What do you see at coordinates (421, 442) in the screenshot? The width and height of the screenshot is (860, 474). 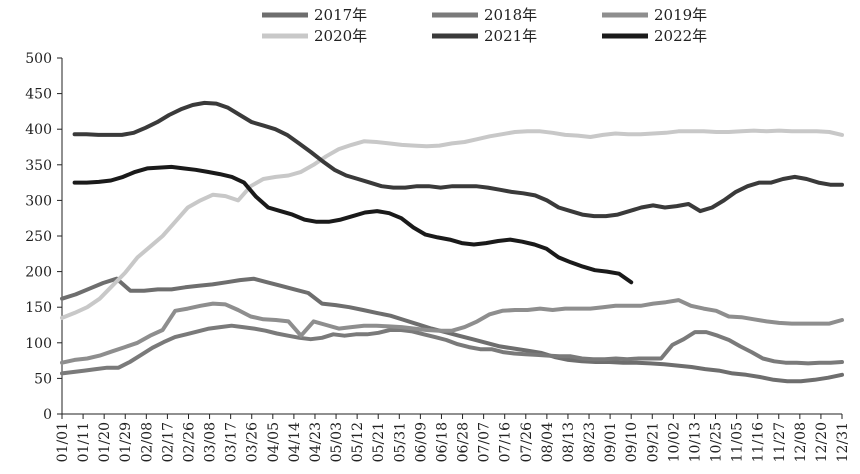 I see `x-tick-label: 06/09` at bounding box center [421, 442].